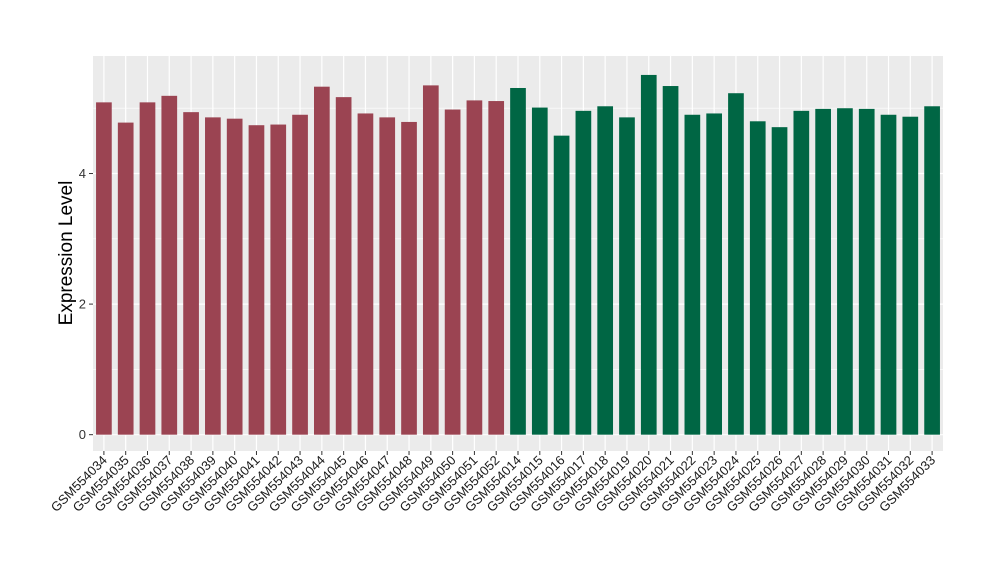 The image size is (1000, 585). I want to click on bar-GSM554038, so click(191, 273).